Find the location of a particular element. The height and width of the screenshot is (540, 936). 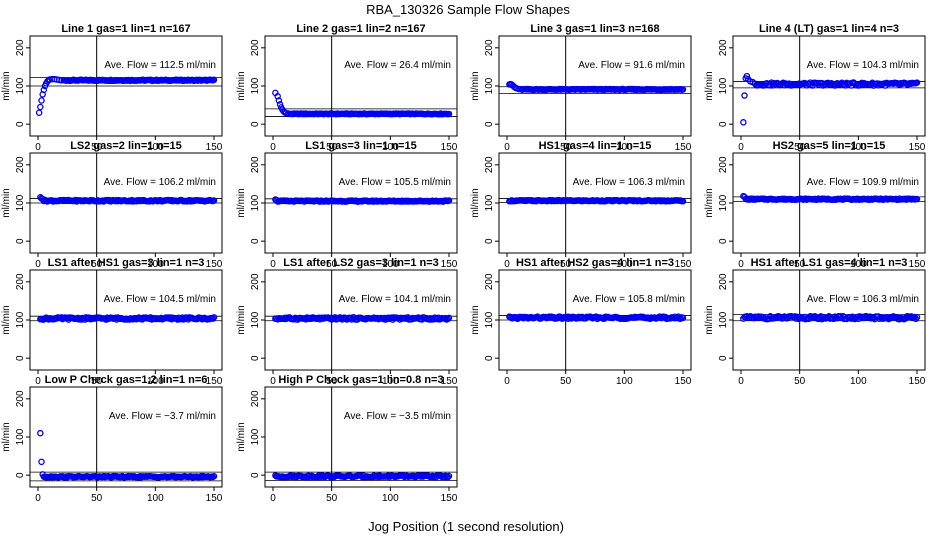

figure-title: RBA_130326 Sample Flow Shapes is located at coordinates (468, 9).